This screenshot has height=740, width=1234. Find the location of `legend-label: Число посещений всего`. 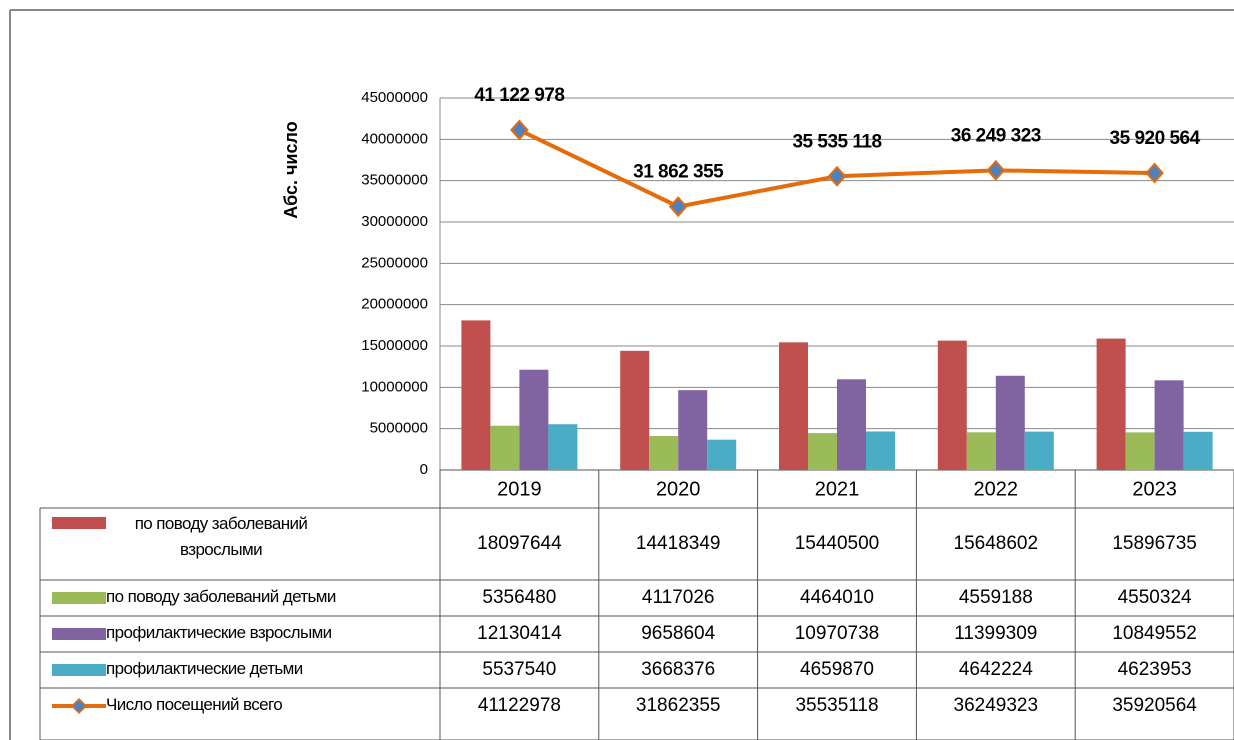

legend-label: Число посещений всего is located at coordinates (194, 704).